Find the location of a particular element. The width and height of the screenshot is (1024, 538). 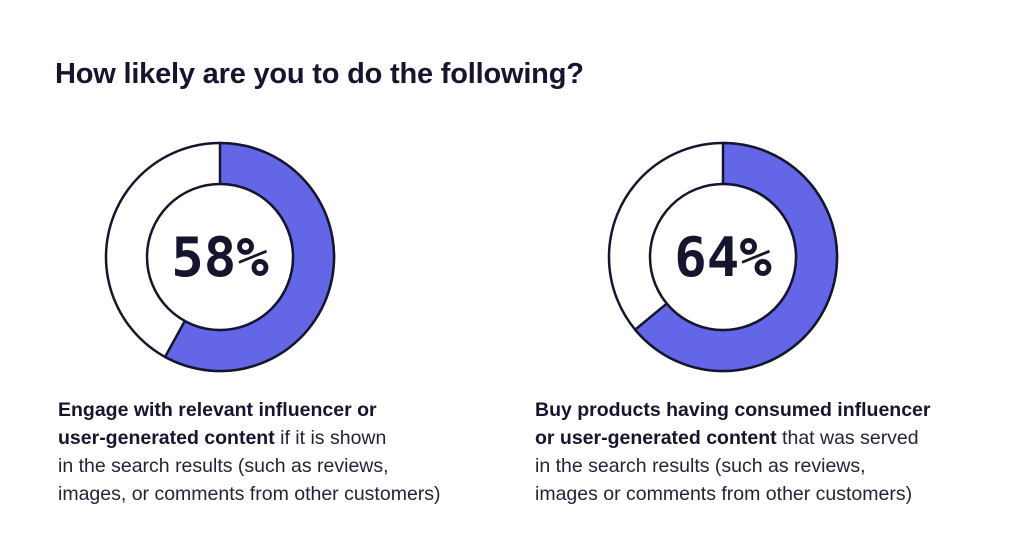

donut-1-percent-label: 58% is located at coordinates (220, 257).